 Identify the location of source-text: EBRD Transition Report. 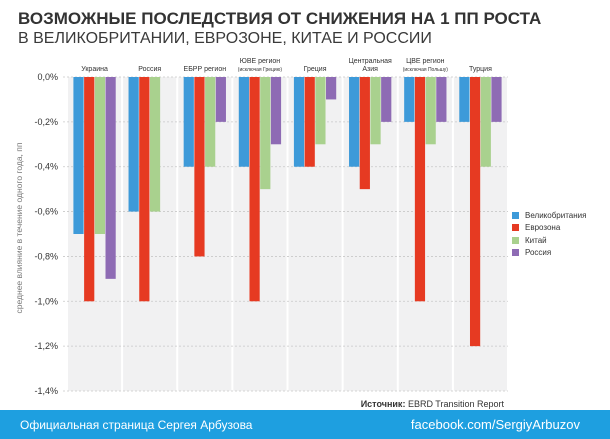
(455, 404).